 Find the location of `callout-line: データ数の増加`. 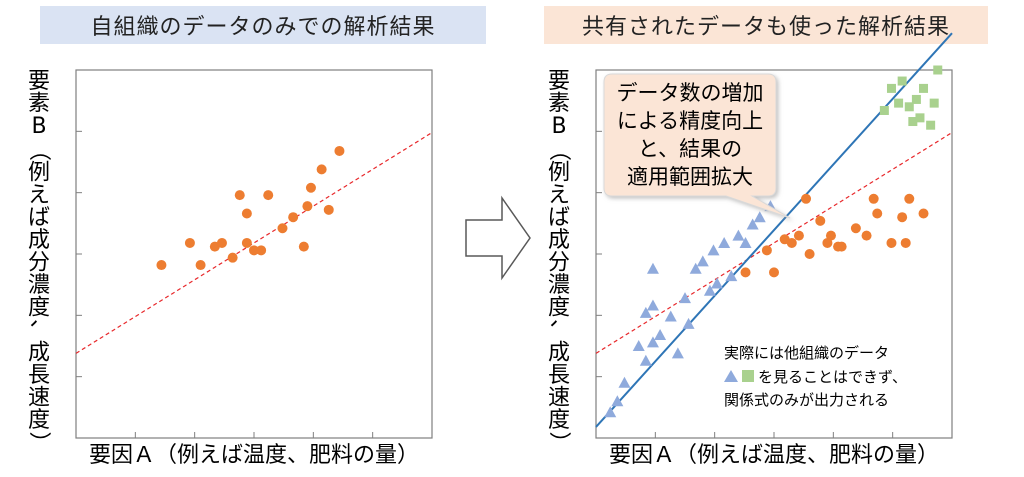

callout-line: データ数の増加 is located at coordinates (690, 93).